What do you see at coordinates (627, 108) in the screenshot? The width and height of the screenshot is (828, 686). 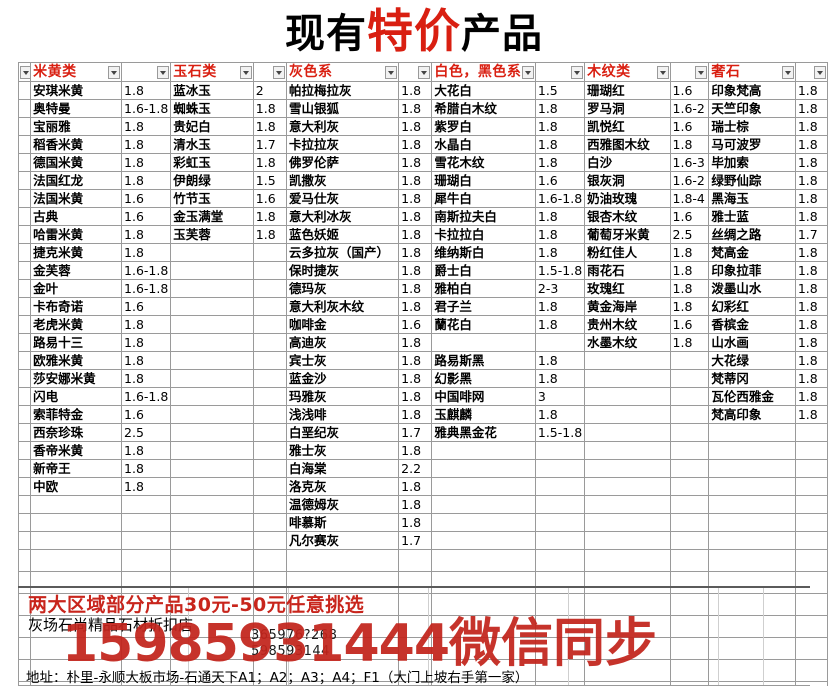 I see `product-name-cell: 罗马洞` at bounding box center [627, 108].